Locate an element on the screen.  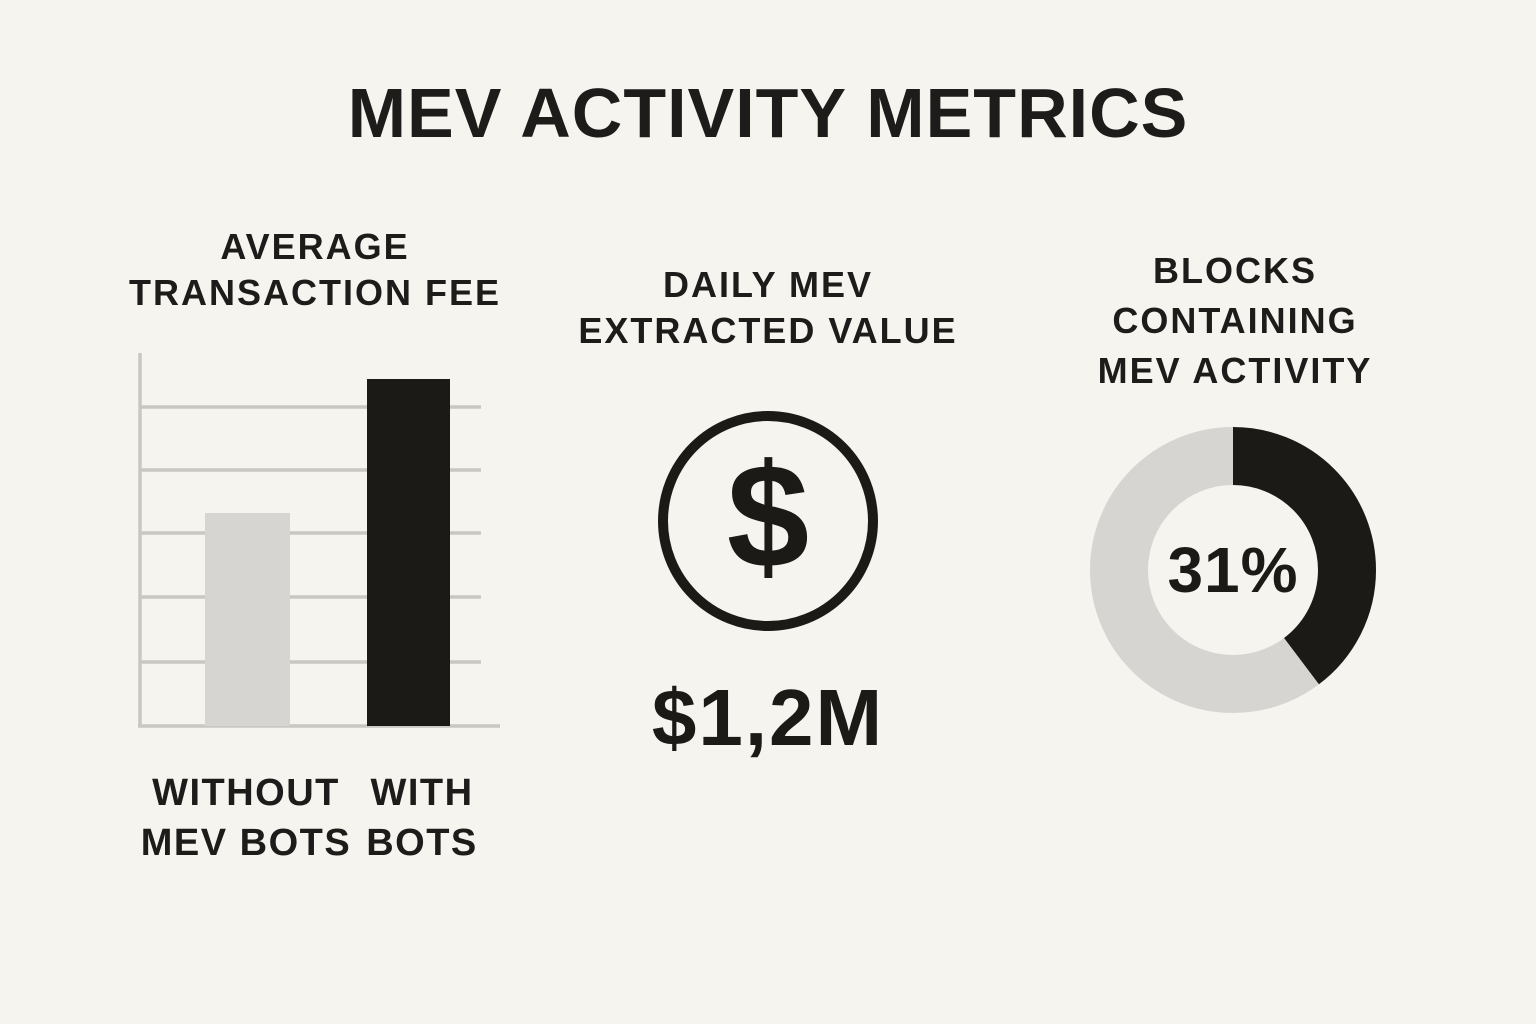
panel-heading-blocks: BLOCKS CONTAINING MEV ACTIVITY is located at coordinates (1235, 321).